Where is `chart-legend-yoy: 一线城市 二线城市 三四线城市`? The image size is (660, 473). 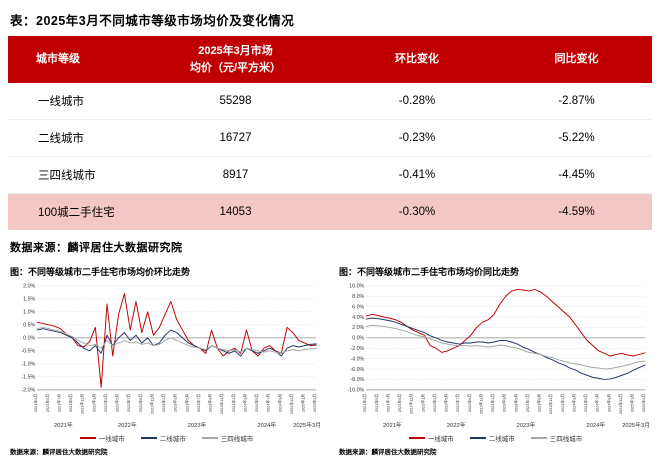
chart-legend-yoy: 一线城市 二线城市 三四线城市 is located at coordinates (495, 438).